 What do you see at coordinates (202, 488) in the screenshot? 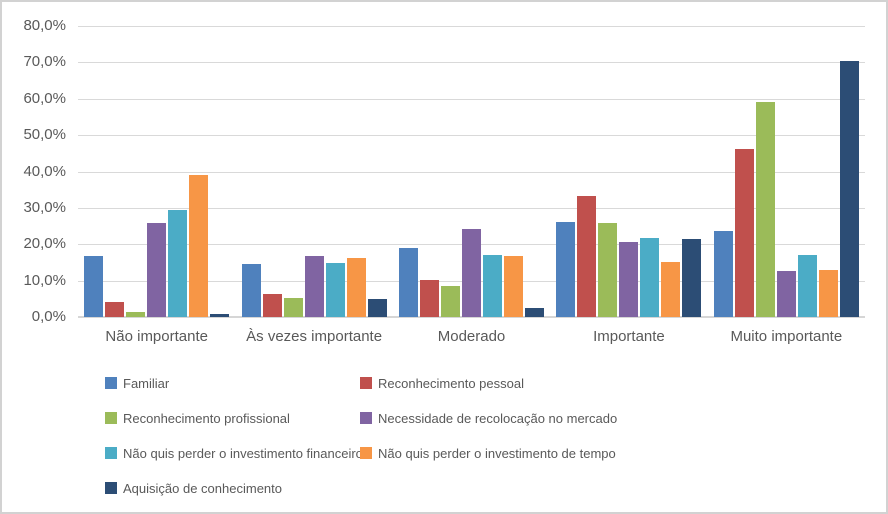
I see `legend-label: Aquisição de conhecimento` at bounding box center [202, 488].